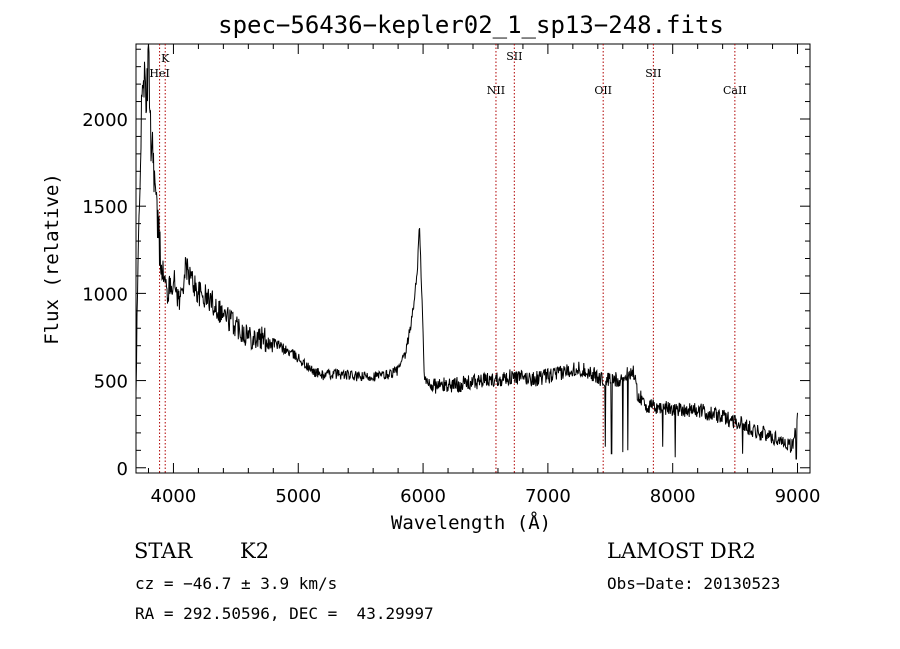 Image resolution: width=900 pixels, height=649 pixels. I want to click on x-tick-label: 6000, so click(423, 496).